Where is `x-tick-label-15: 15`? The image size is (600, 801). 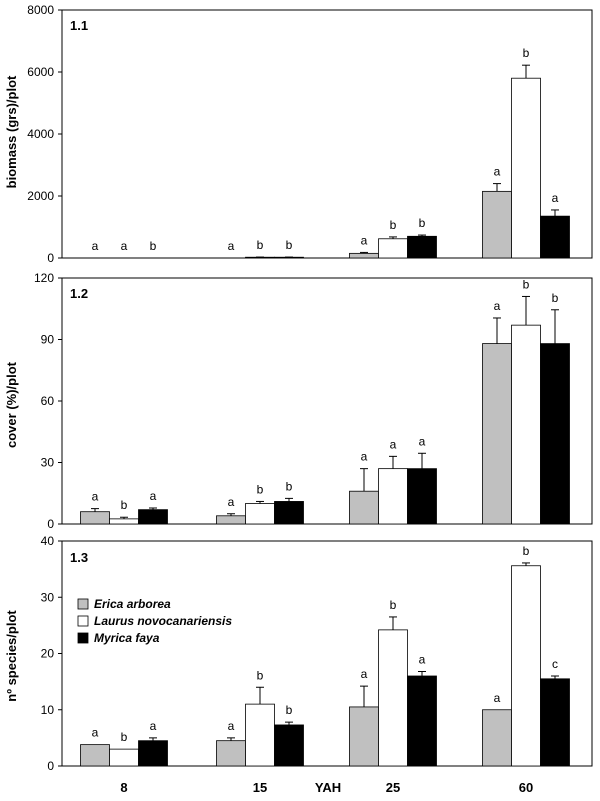
x-tick-label-15: 15 is located at coordinates (260, 787).